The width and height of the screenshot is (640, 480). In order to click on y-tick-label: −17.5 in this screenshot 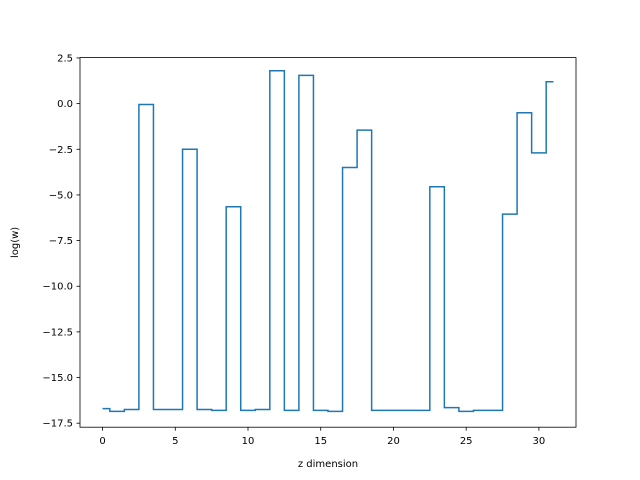, I will do `click(57, 424)`.